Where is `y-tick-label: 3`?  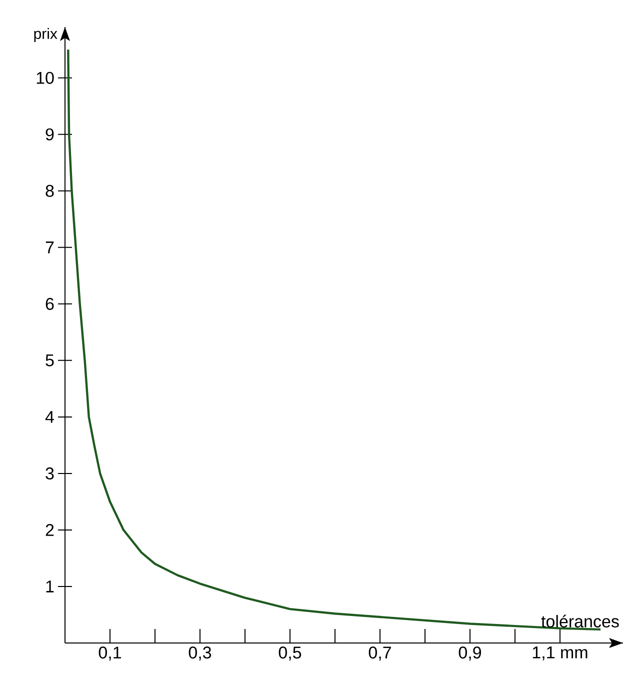 y-tick-label: 3 is located at coordinates (49, 473).